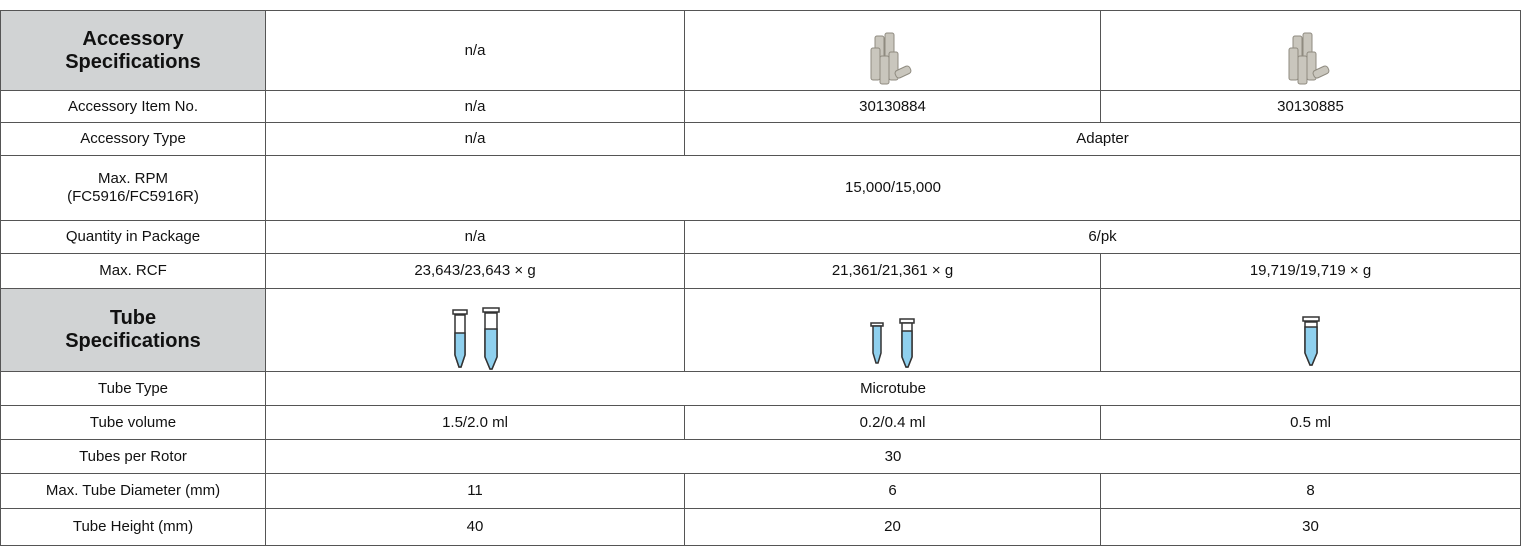 The height and width of the screenshot is (551, 1525). Describe the element at coordinates (1310, 422) in the screenshot. I see `cell: 0.5 ml` at that location.